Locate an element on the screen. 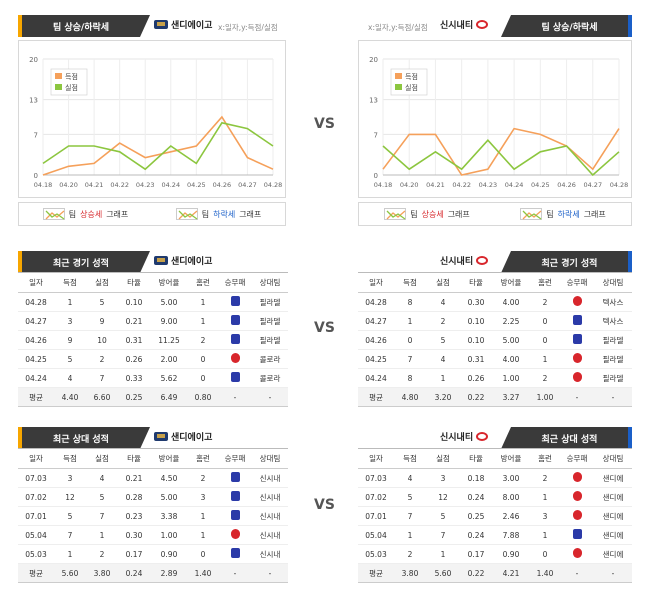 The width and height of the screenshot is (650, 592). x-tick-label: 04.20 is located at coordinates (409, 185).